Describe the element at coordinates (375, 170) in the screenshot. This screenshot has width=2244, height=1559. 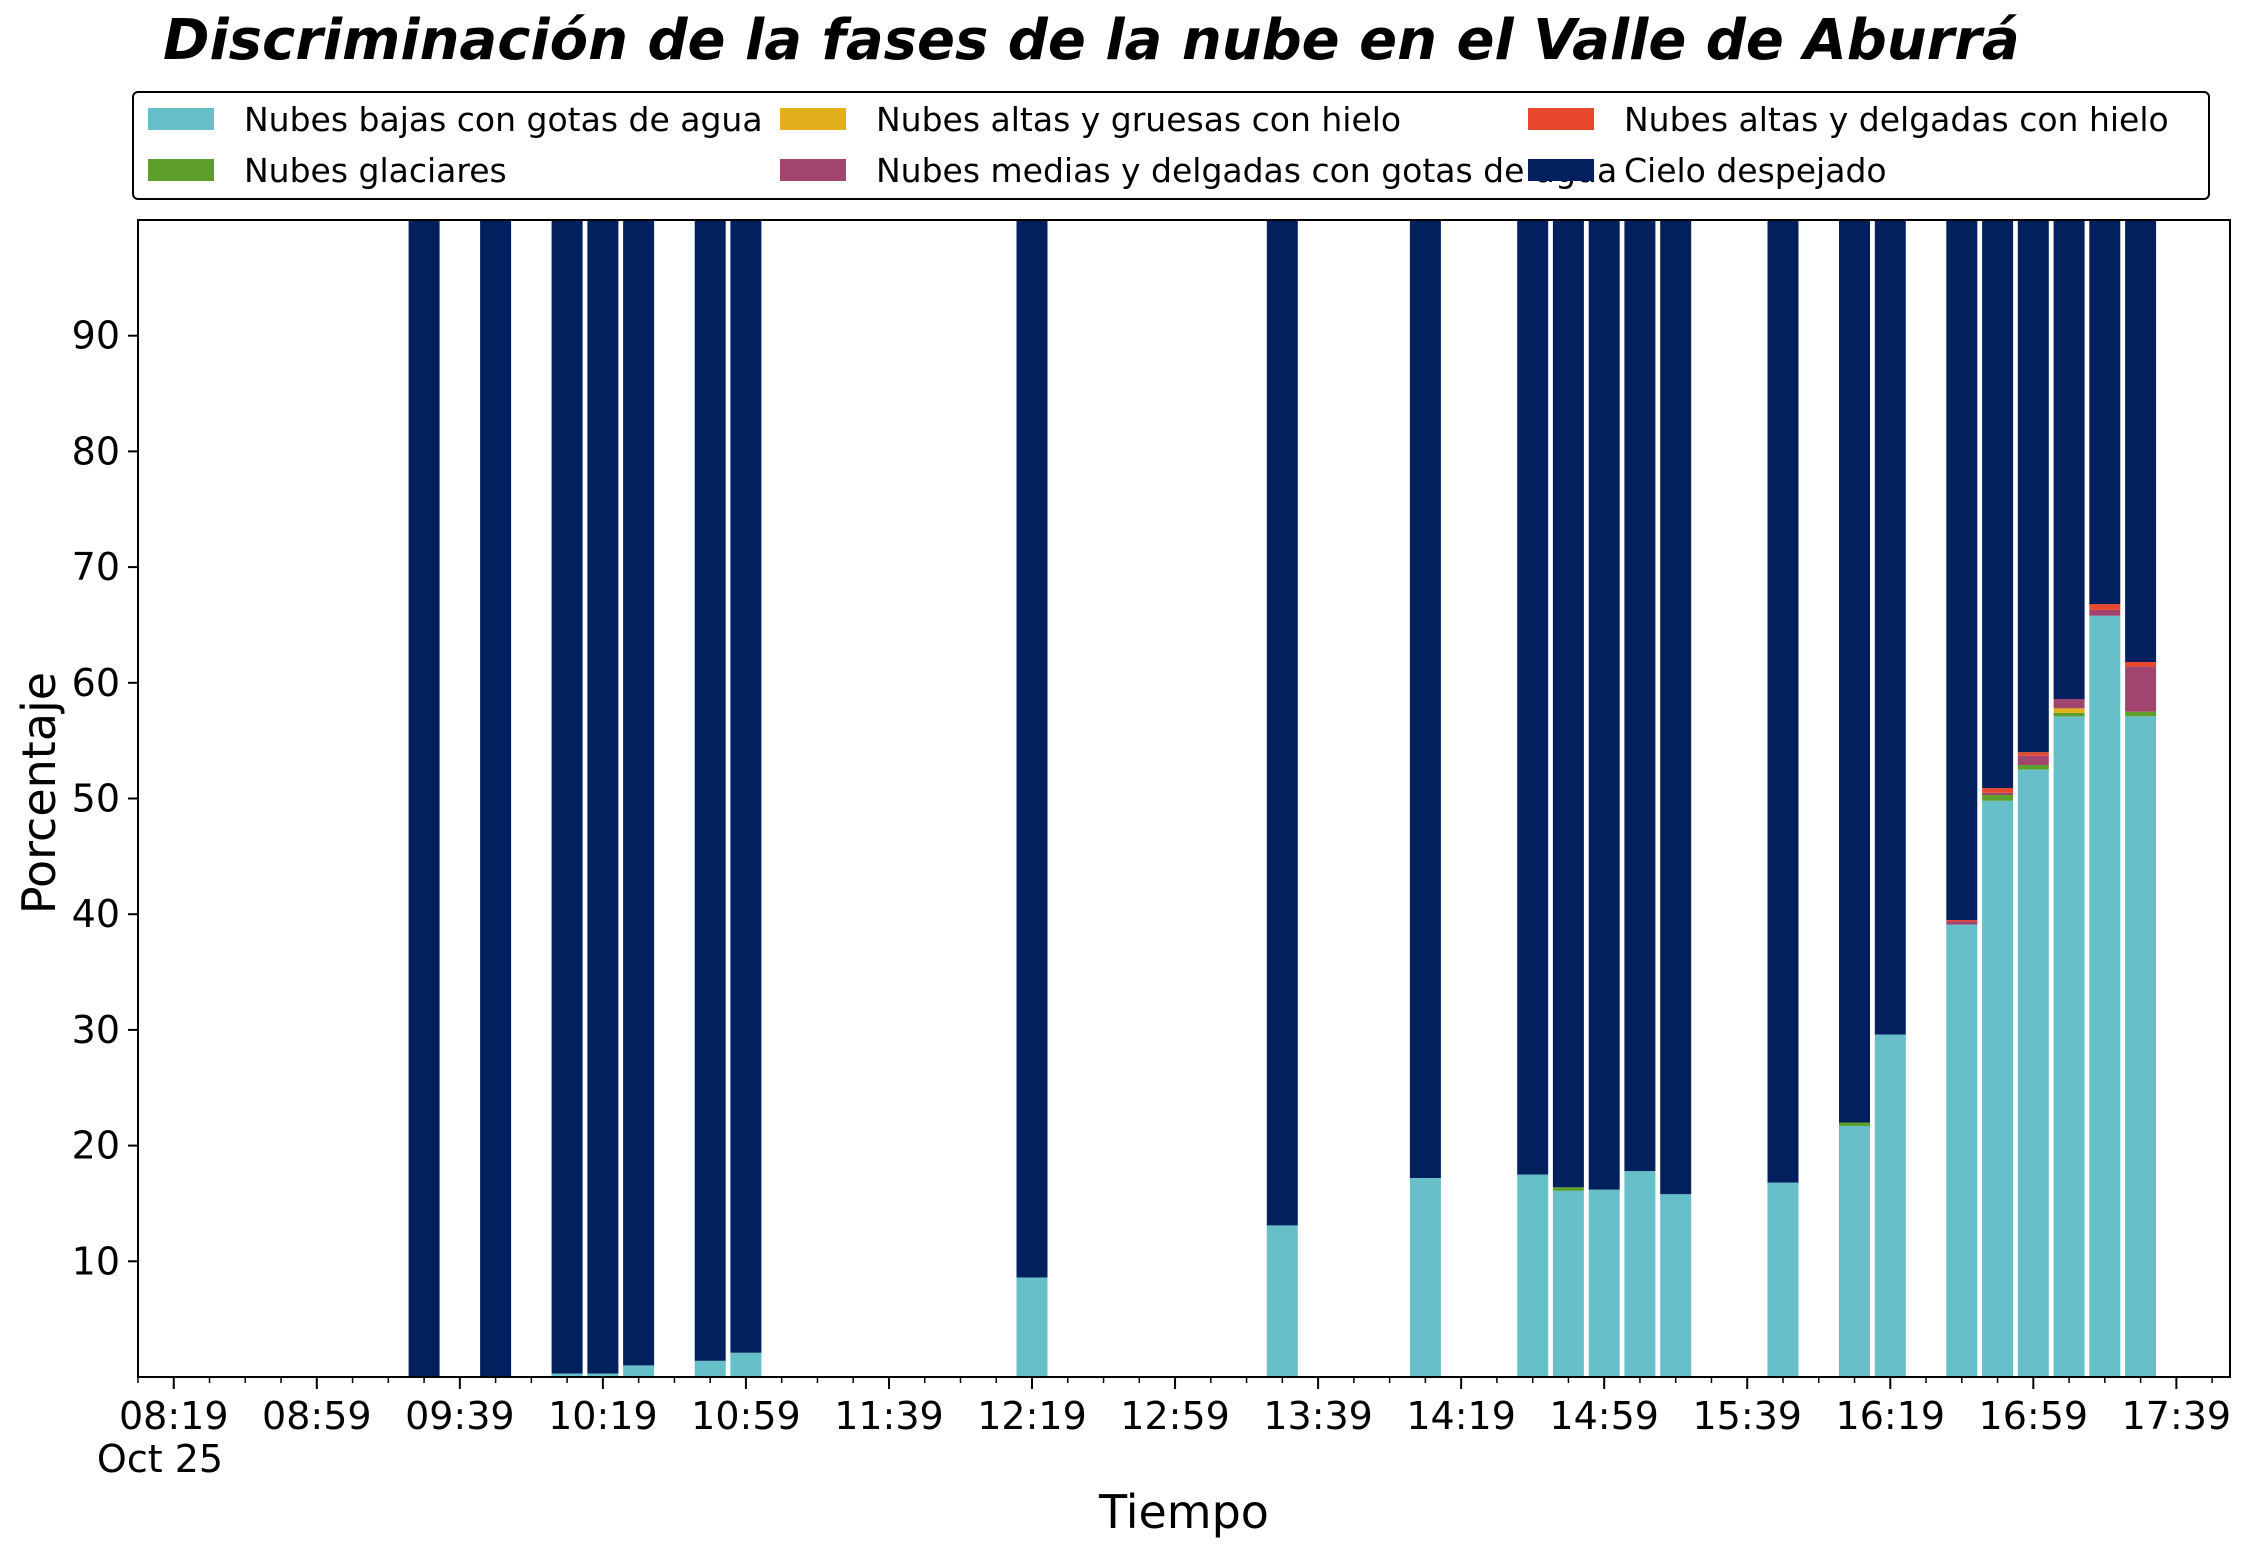
I see `legend-label: Nubes glaciares` at that location.